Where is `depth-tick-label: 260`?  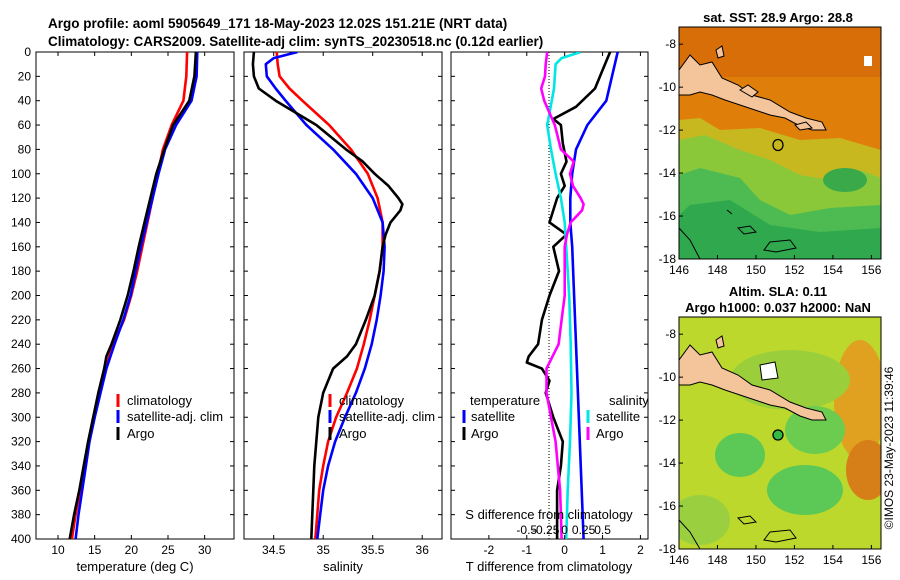
depth-tick-label: 260 is located at coordinates (21, 369).